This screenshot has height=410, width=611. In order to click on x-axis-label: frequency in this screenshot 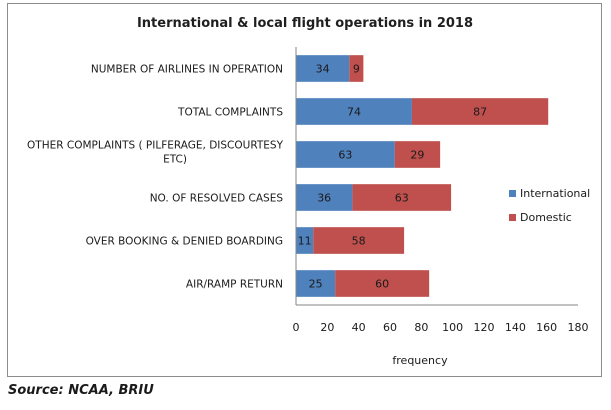, I will do `click(420, 360)`.